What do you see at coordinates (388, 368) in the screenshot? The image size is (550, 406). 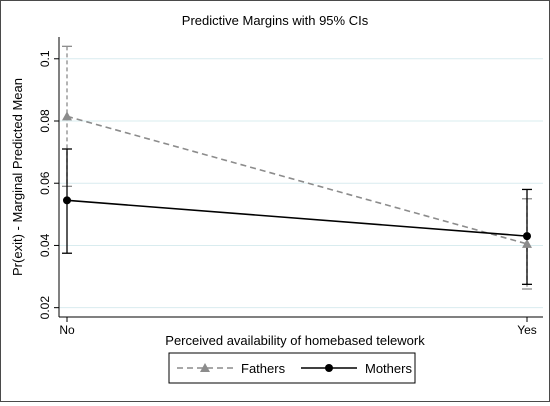 I see `legend-mothers-label: Mothers` at bounding box center [388, 368].